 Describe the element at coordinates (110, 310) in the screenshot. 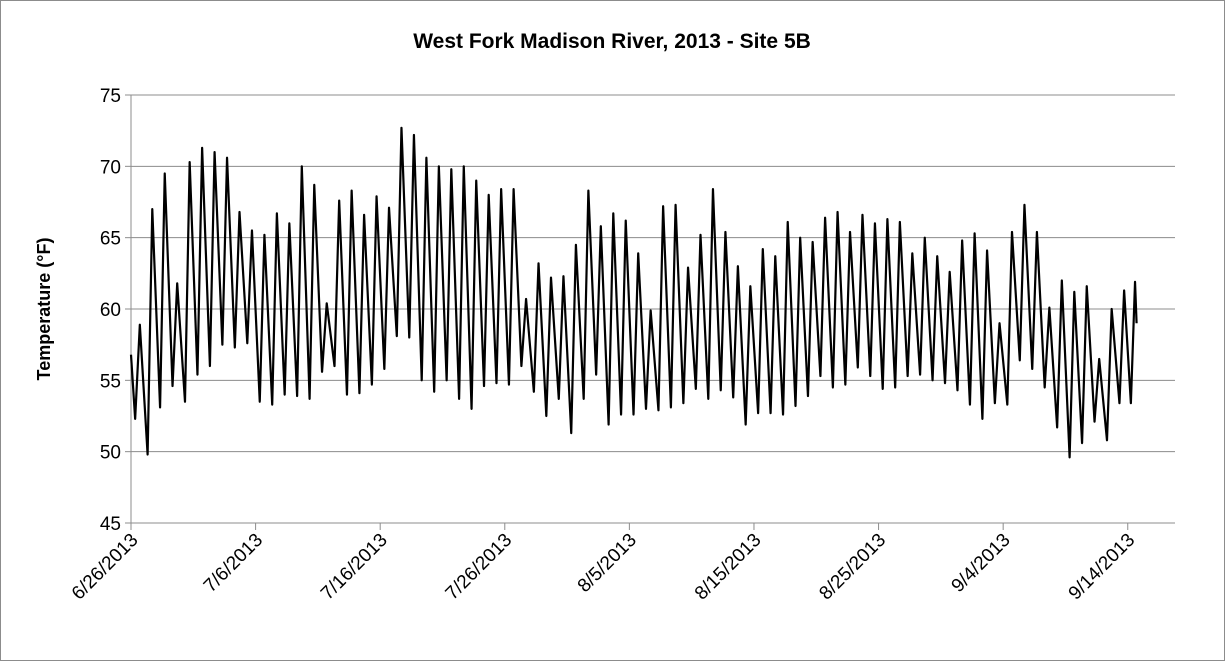

I see `y-tick-label: 60` at that location.